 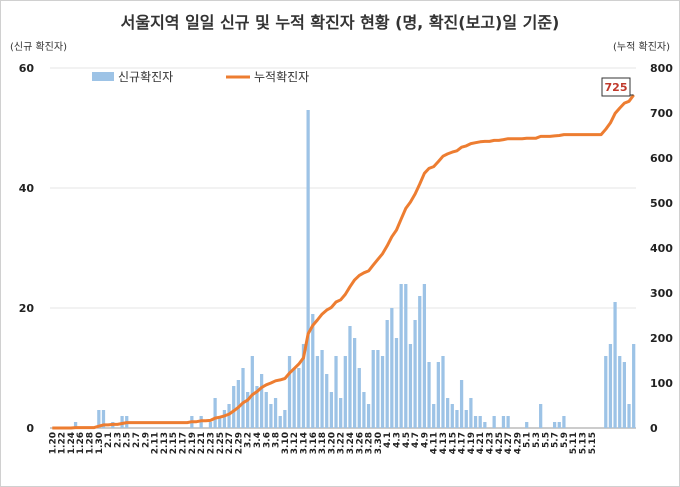 I want to click on right-tick-label: 300, so click(x=661, y=293).